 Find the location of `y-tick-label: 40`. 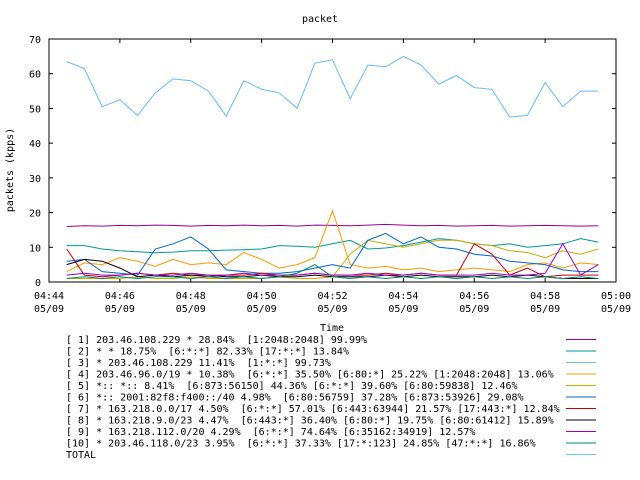

y-tick-label: 40 is located at coordinates (35, 144).